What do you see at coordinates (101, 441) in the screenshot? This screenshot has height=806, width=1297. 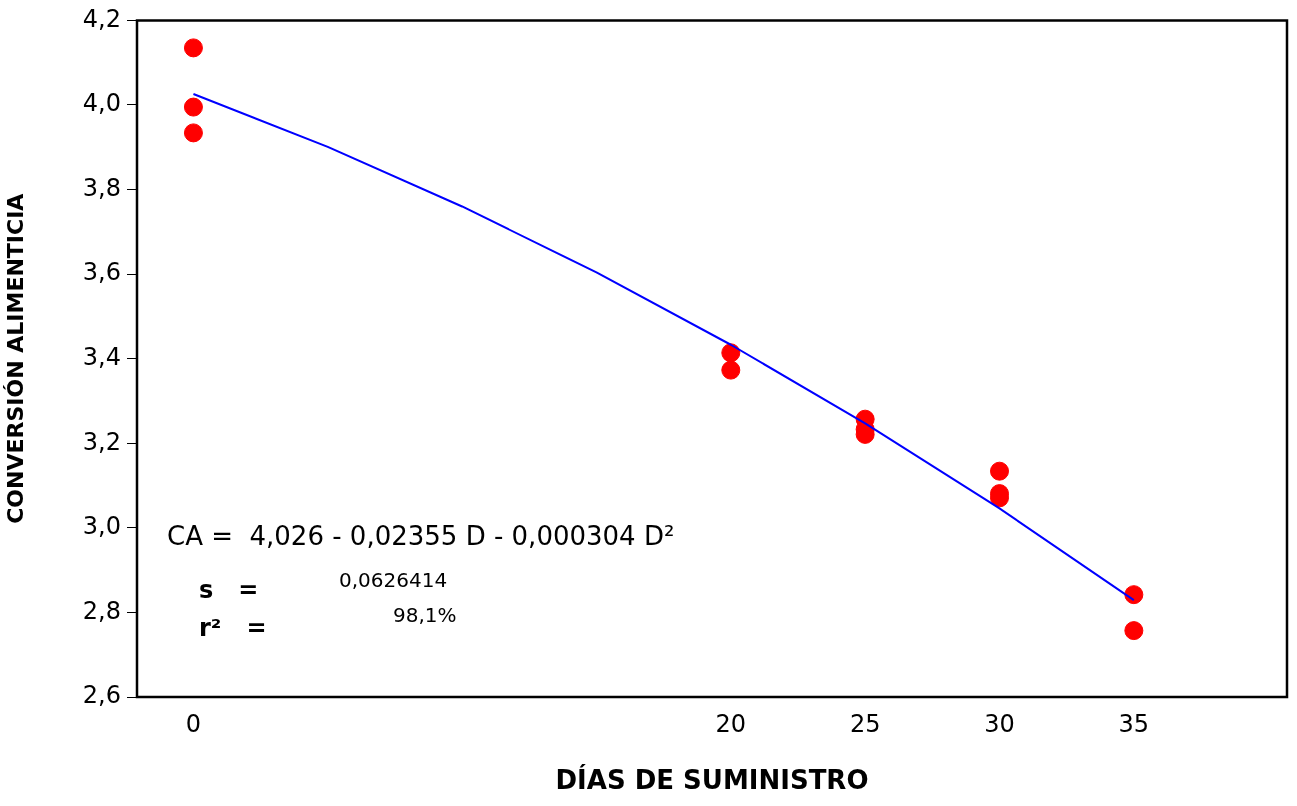 I see `y-tick-label: 3,2` at bounding box center [101, 441].